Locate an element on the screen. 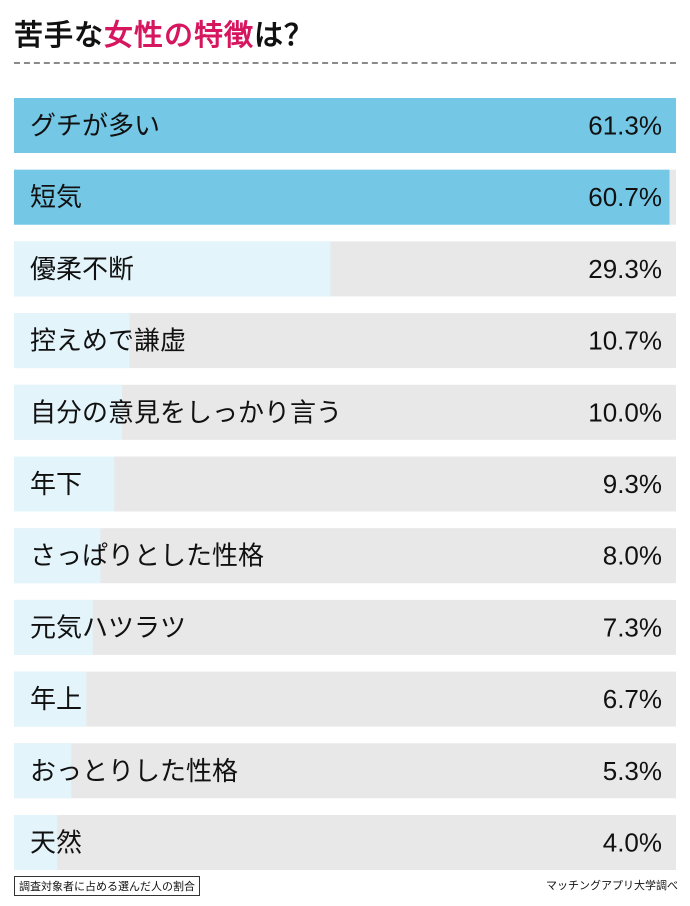 Image resolution: width=690 pixels, height=906 pixels. value-label: 10.0% is located at coordinates (625, 412).